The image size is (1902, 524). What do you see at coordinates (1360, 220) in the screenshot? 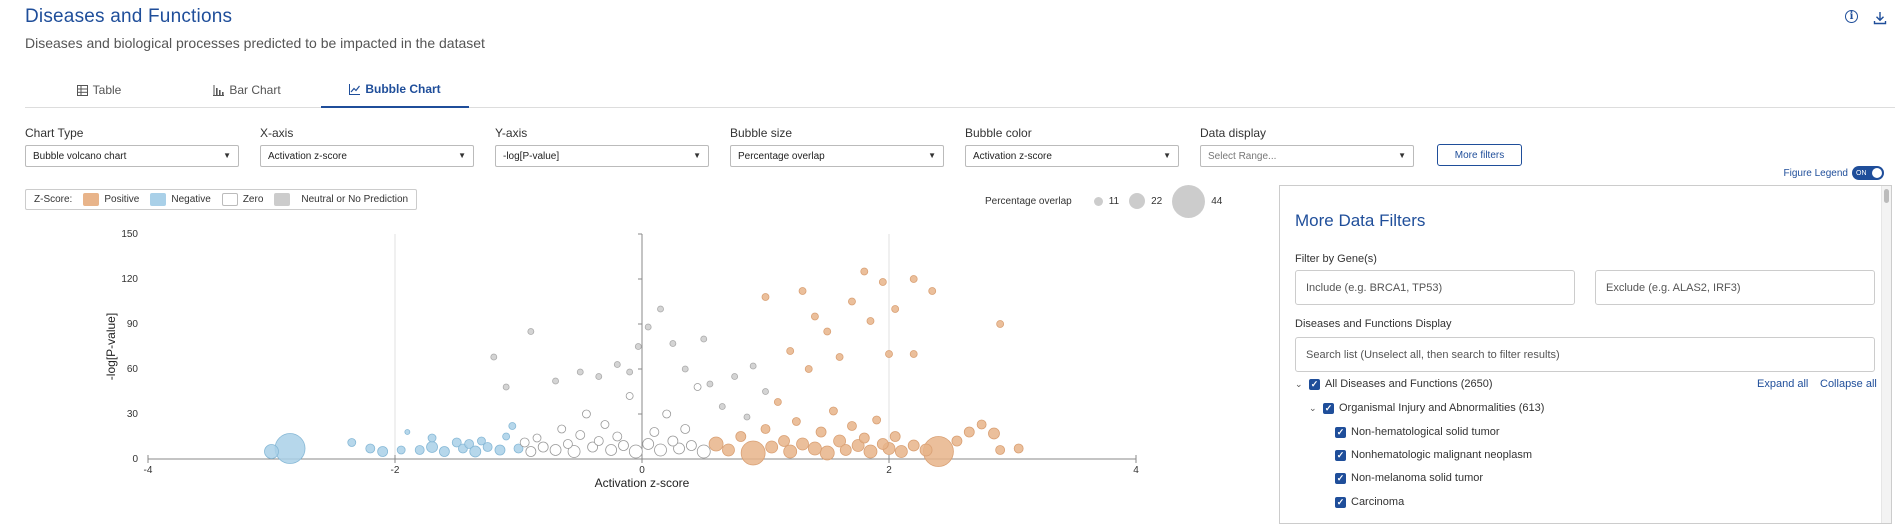
I see `panel-title: More Data Filters` at bounding box center [1360, 220].